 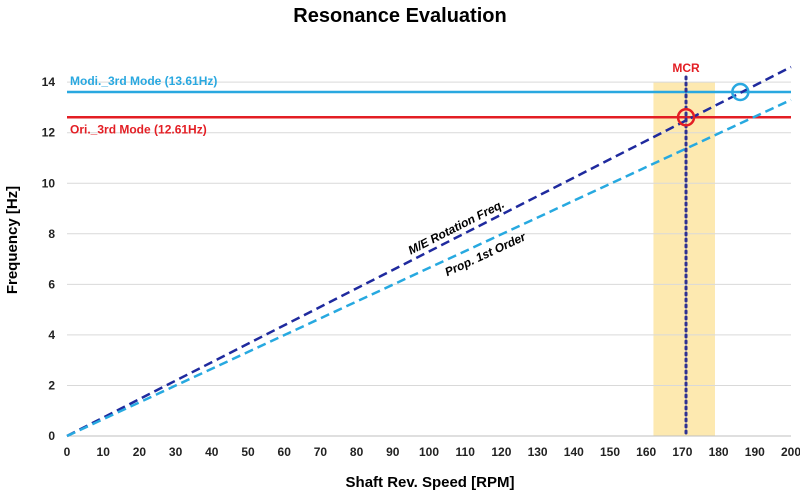 What do you see at coordinates (501, 452) in the screenshot?
I see `x-tick-label: 120` at bounding box center [501, 452].